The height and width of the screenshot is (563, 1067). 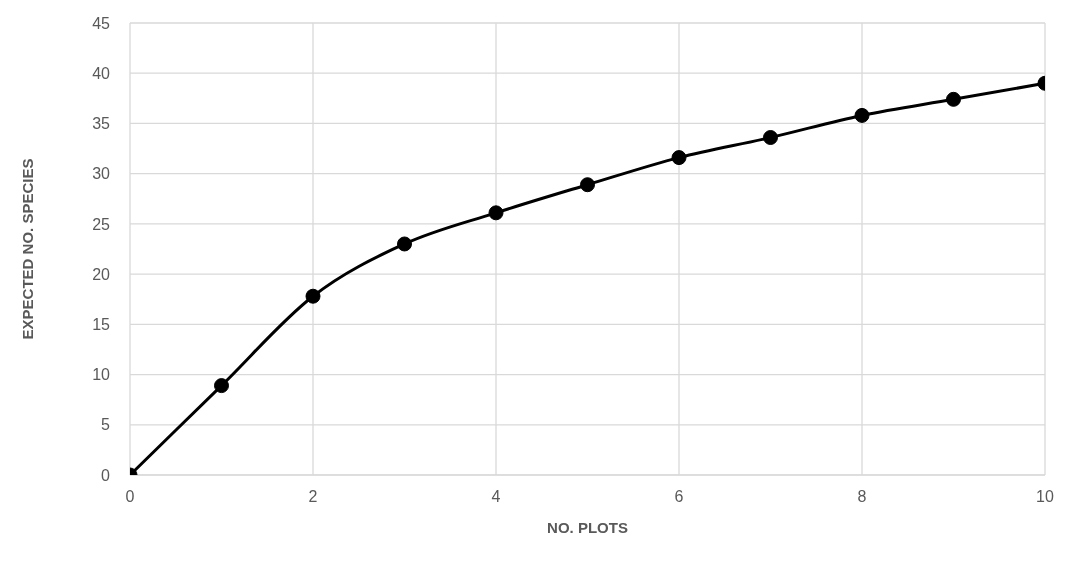 I want to click on y-axis-title: EXPECTED NO. SPECIES, so click(x=28, y=249).